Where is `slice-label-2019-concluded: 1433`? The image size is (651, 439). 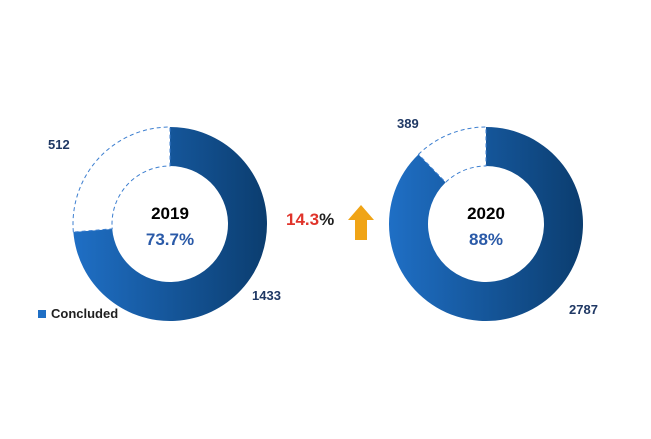 slice-label-2019-concluded: 1433 is located at coordinates (266, 295).